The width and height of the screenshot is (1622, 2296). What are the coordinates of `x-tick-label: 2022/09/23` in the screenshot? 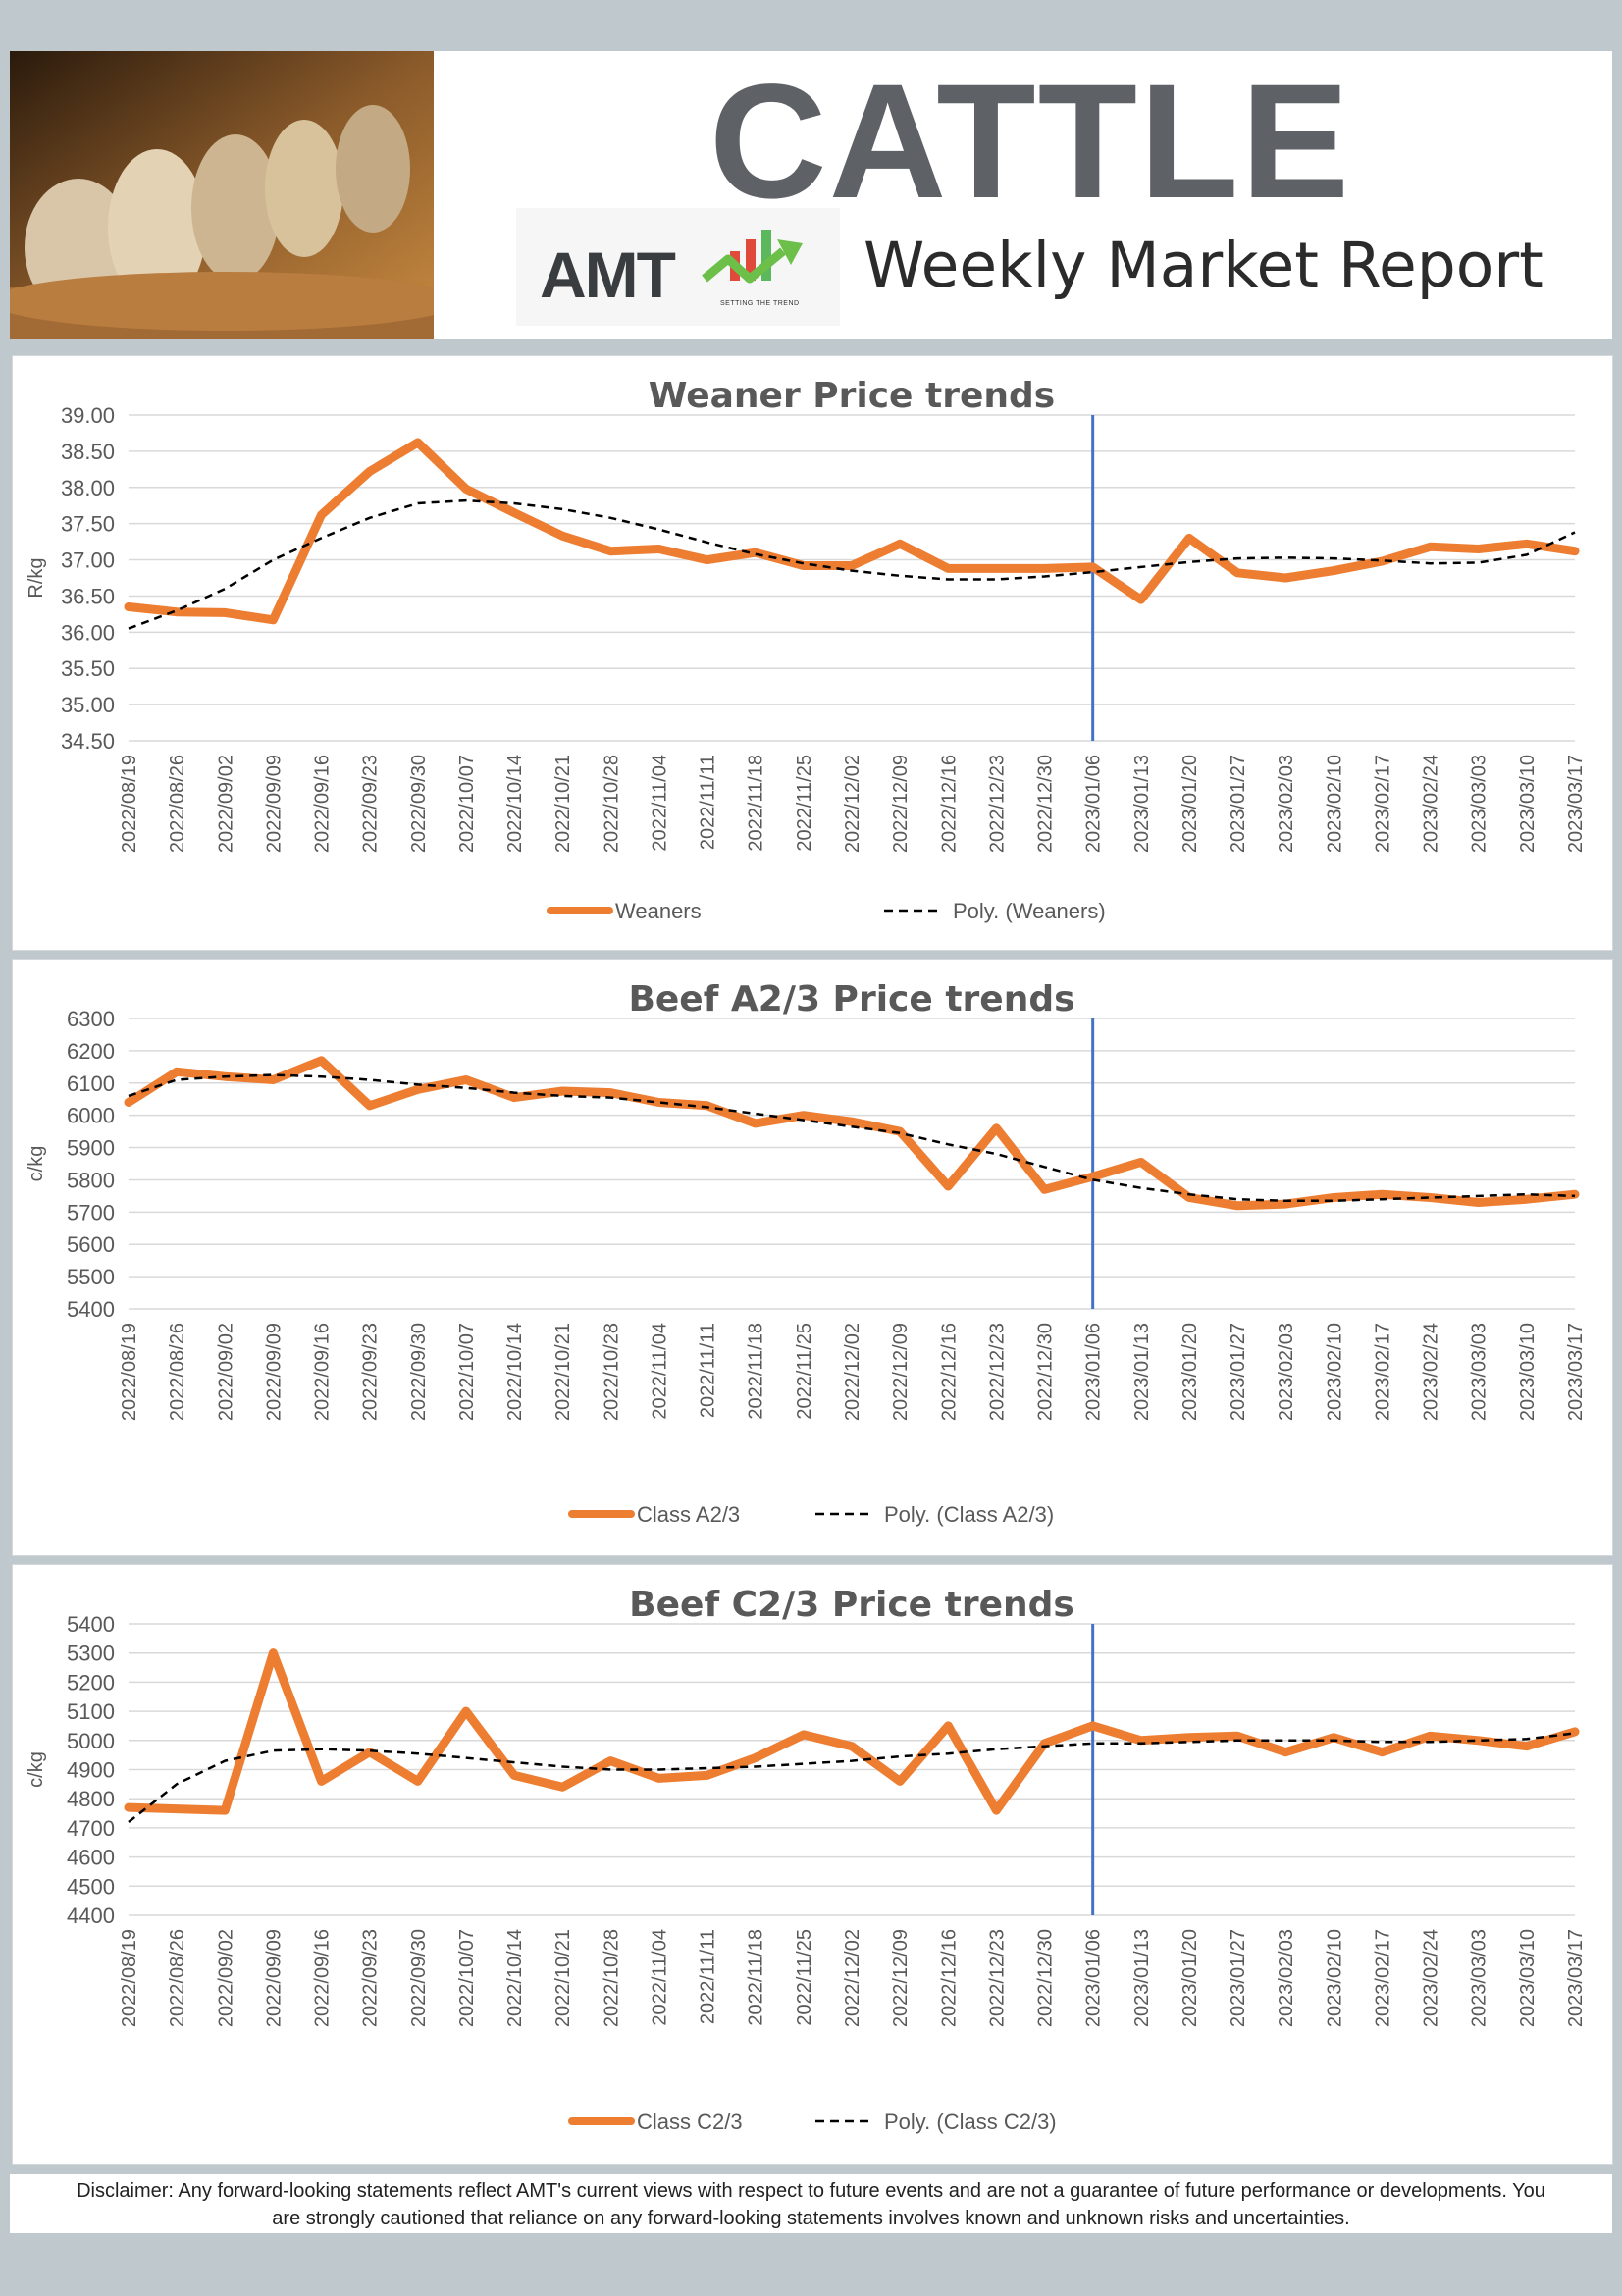 It's located at (371, 1372).